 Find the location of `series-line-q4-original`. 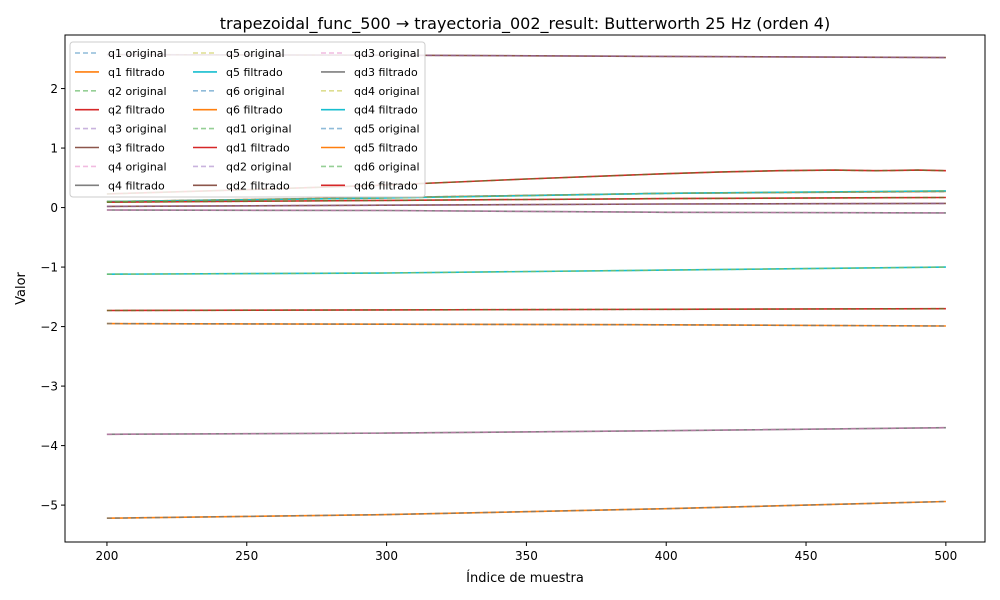

series-line-q4-original is located at coordinates (526, 431).